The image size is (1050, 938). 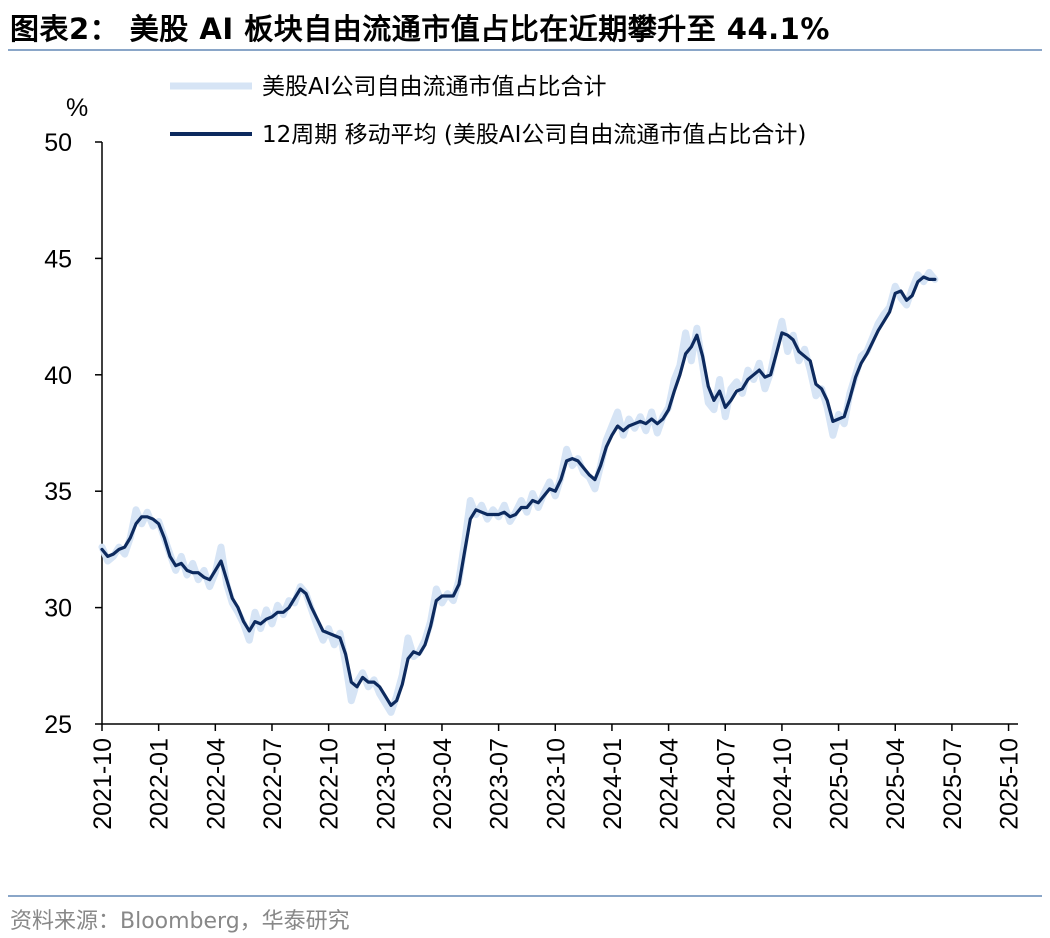 I want to click on legend-label: 美股AI公司自由流通市值占比合计, so click(x=434, y=87).